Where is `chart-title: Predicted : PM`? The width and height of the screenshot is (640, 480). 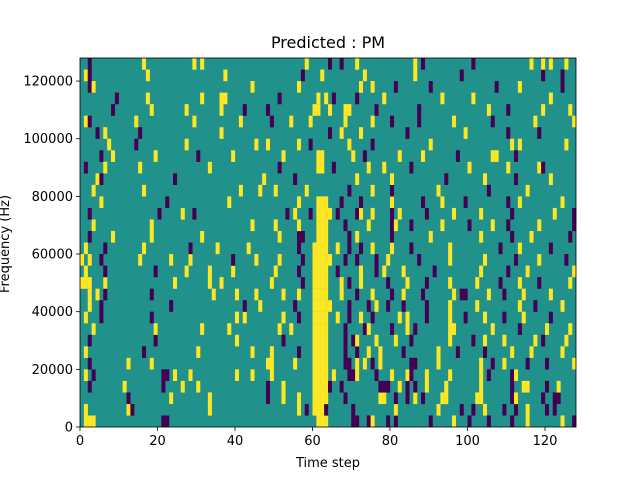
chart-title: Predicted : PM is located at coordinates (328, 42).